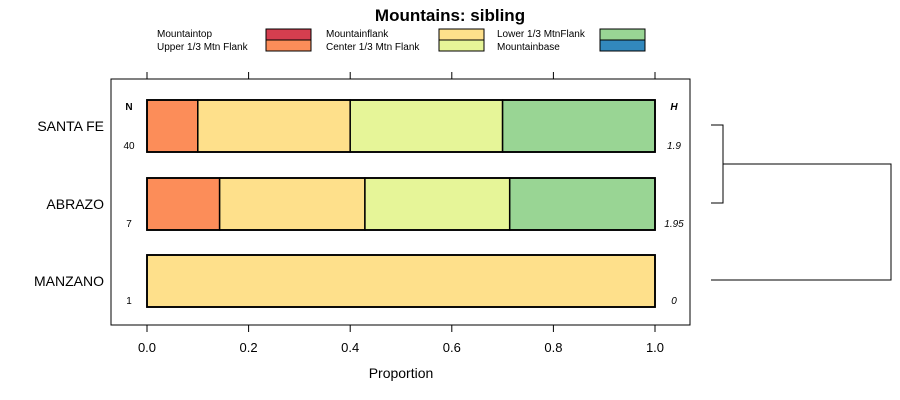  I want to click on legend-item: Mountainbase, so click(571, 46).